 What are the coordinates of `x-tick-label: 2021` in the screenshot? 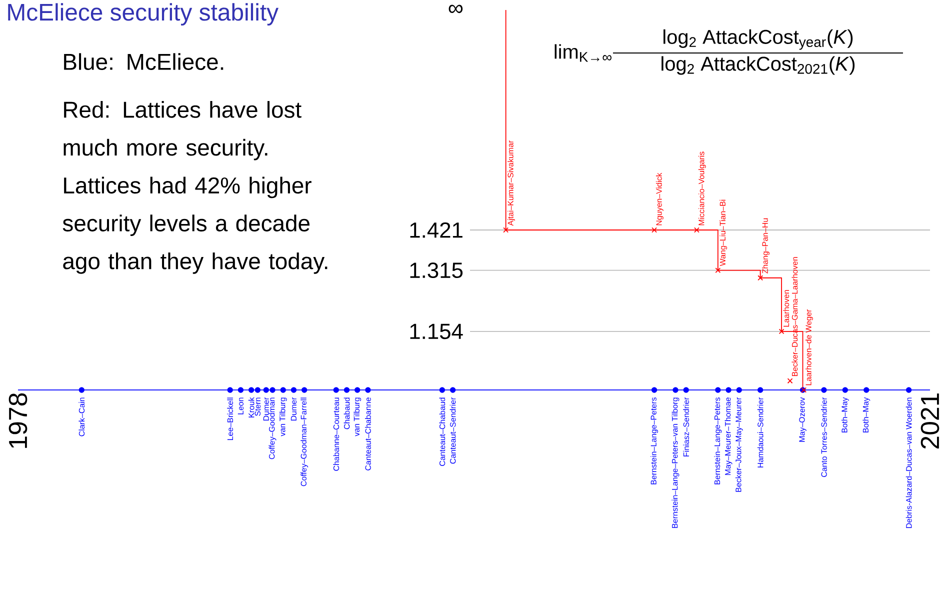 It's located at (930, 421).